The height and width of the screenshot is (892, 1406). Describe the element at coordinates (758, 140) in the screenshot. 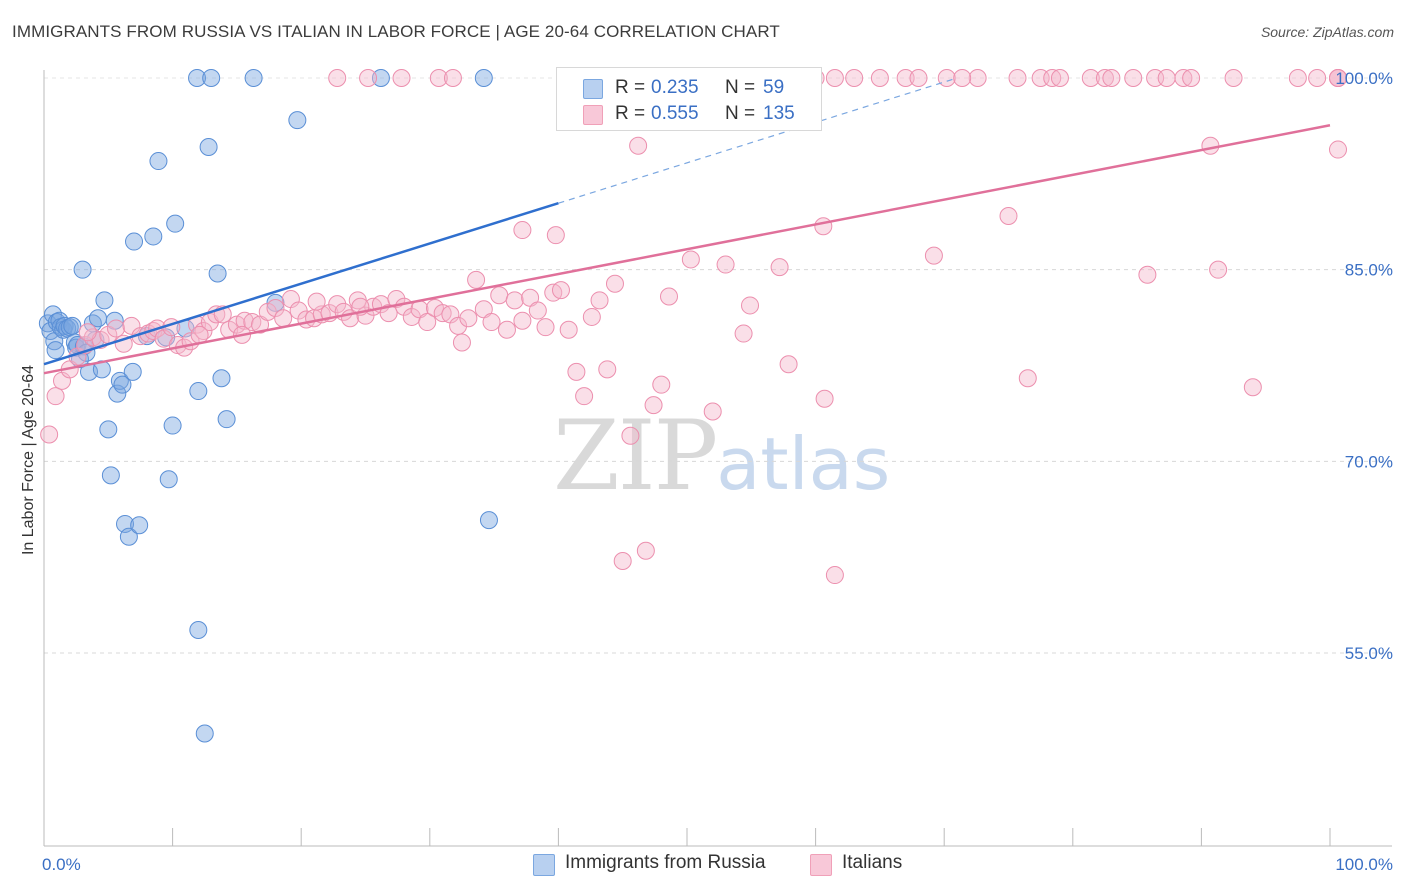

I see `trend-line-russia-extension` at that location.